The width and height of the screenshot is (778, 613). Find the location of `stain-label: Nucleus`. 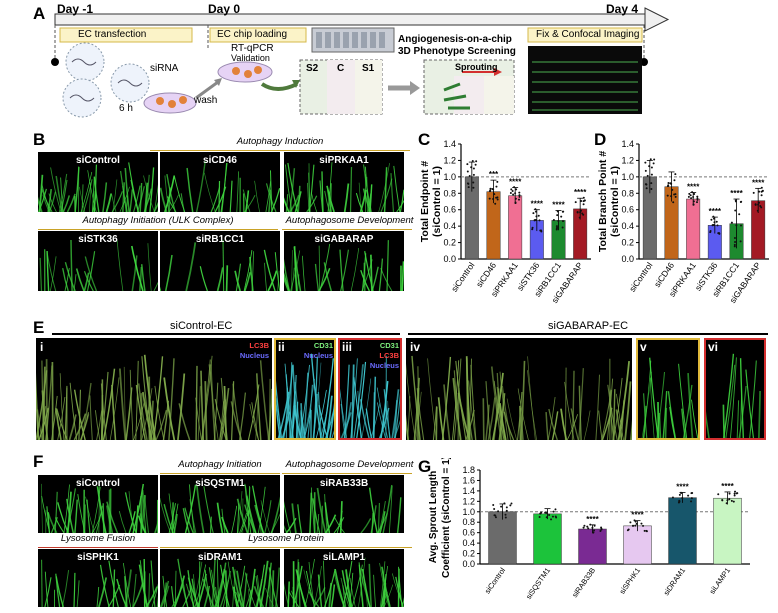

stain-label: Nucleus is located at coordinates (384, 365).